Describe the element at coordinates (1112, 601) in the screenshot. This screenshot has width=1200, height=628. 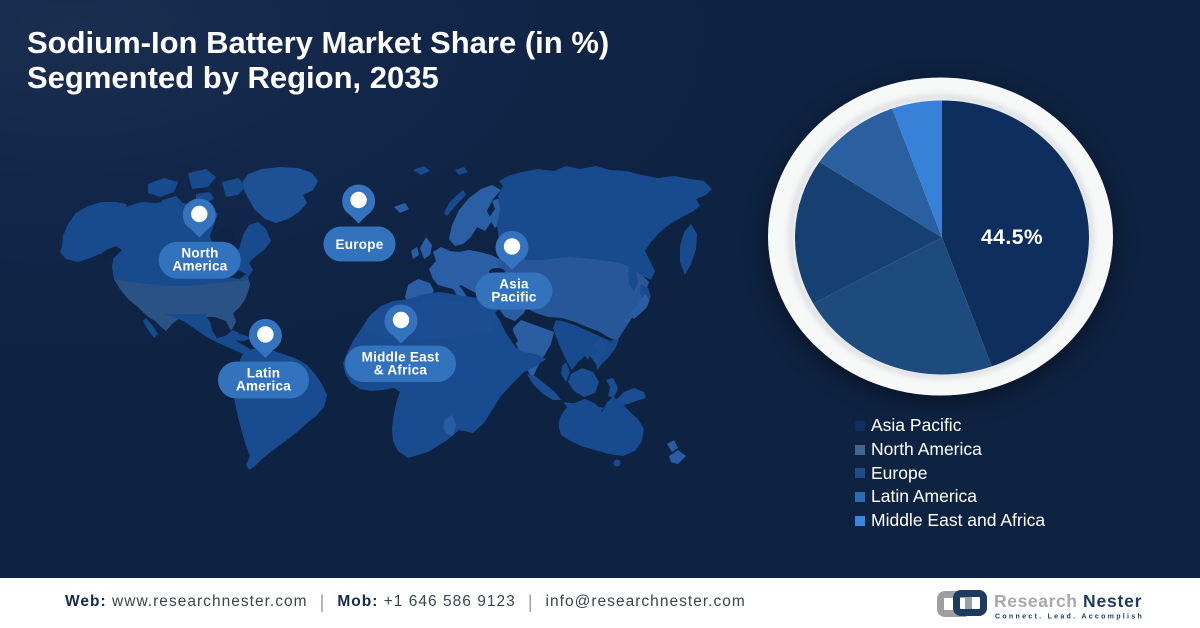
I see `svg-text: Nester` at that location.